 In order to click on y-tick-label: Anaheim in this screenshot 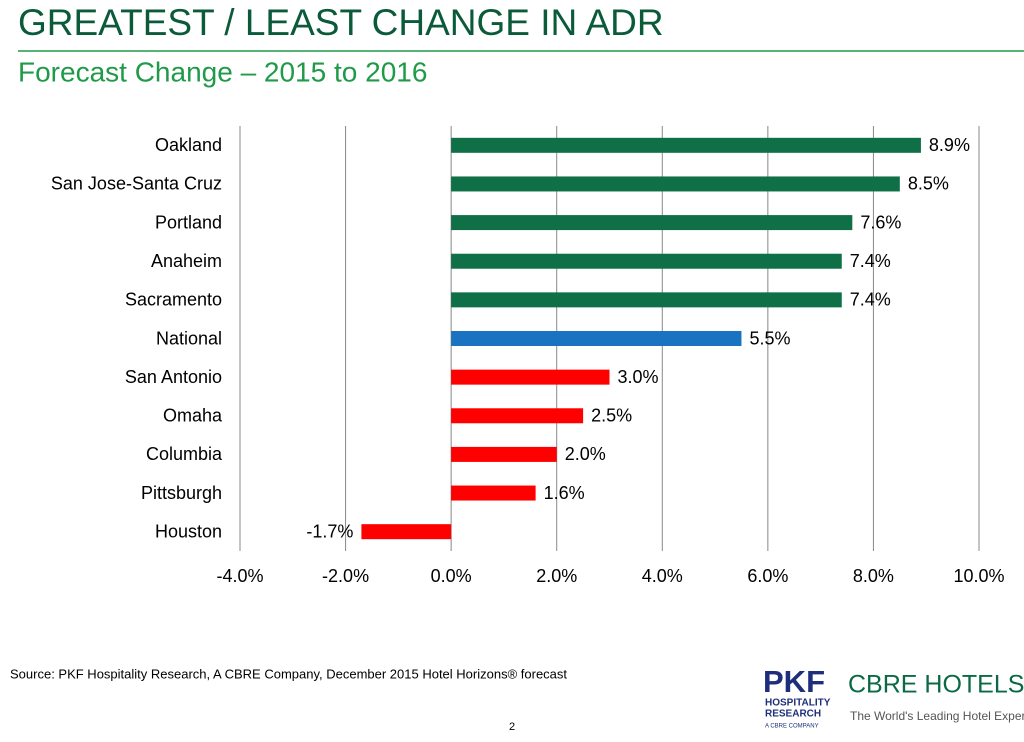, I will do `click(186, 261)`.